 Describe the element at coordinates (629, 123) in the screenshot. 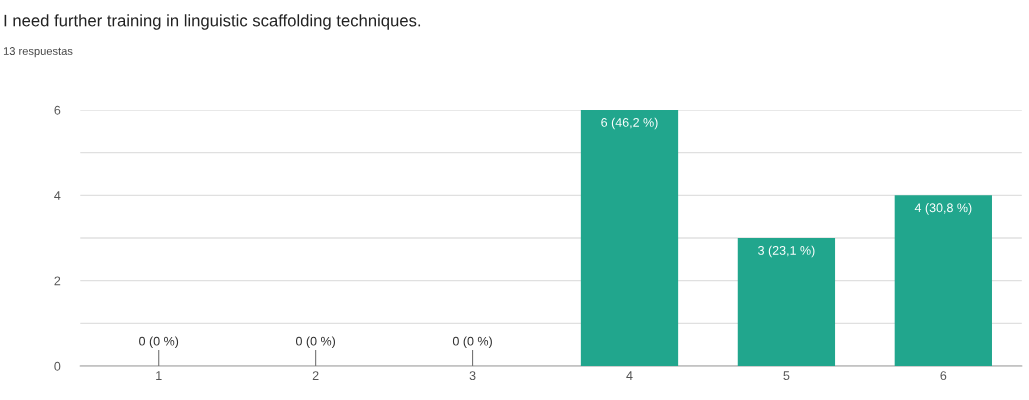

I see `data-label: 6 (46,2 %)` at that location.